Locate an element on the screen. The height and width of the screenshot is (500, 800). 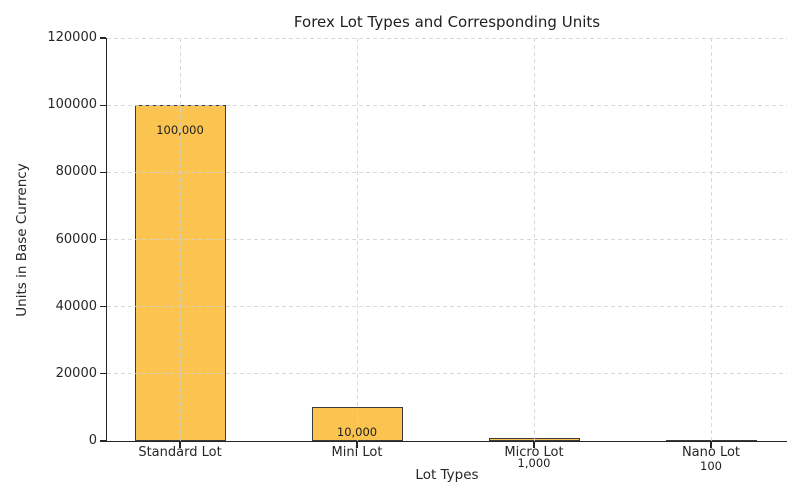
bar-value-label: 10,000 is located at coordinates (357, 432).